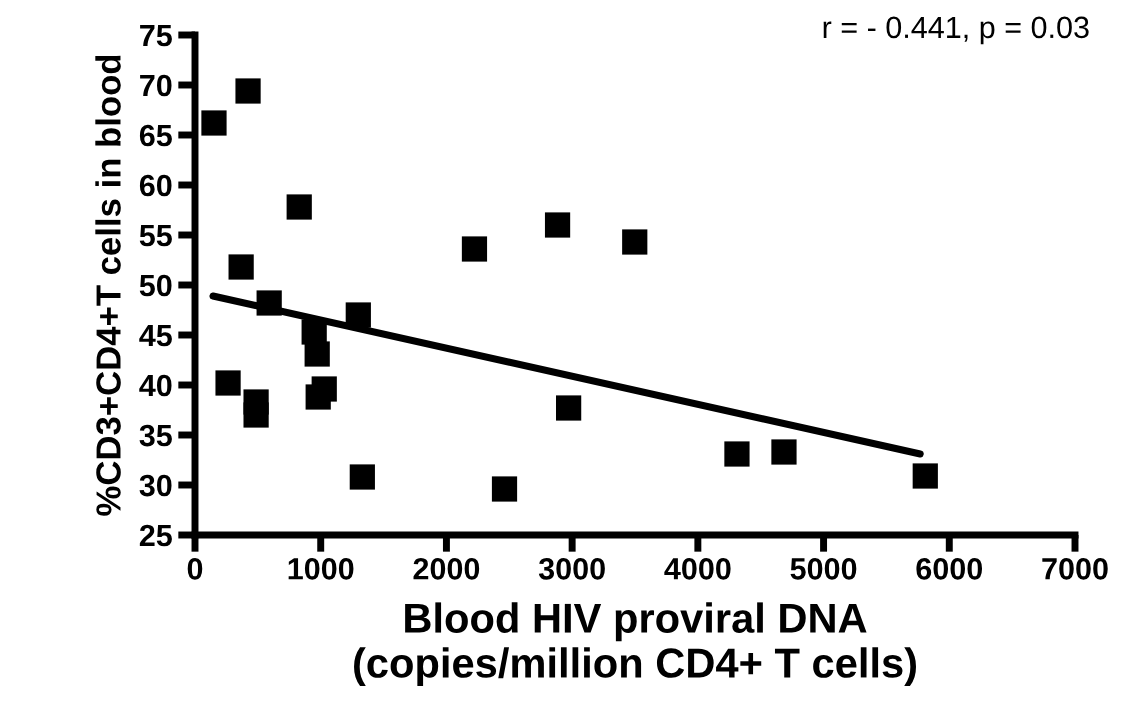  What do you see at coordinates (155, 336) in the screenshot?
I see `y-tick-label: 45` at bounding box center [155, 336].